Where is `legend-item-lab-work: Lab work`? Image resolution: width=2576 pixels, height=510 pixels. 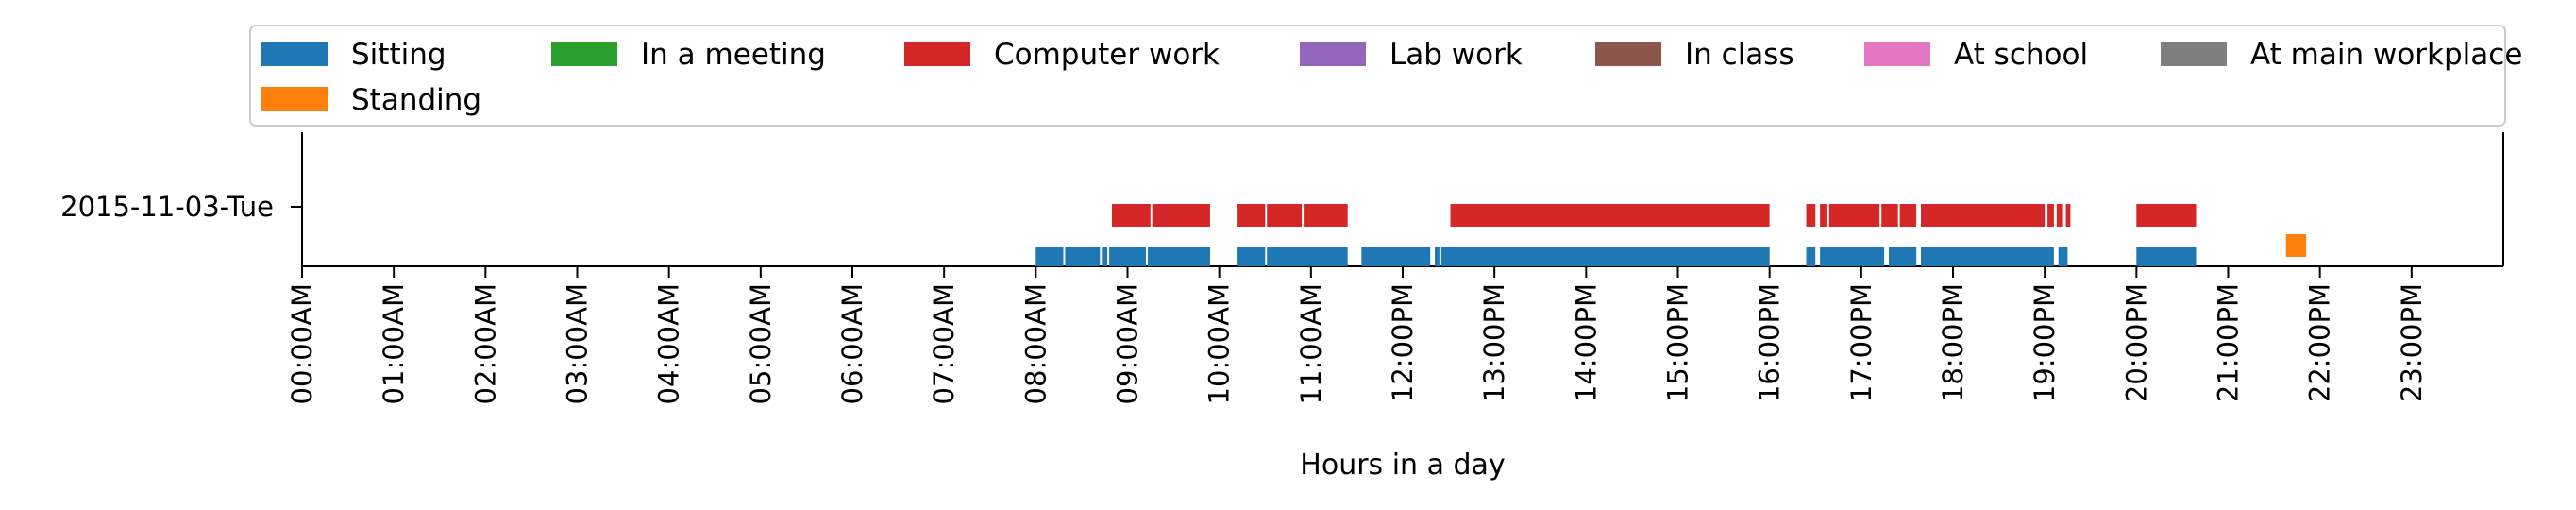 legend-item-lab-work: Lab work is located at coordinates (1411, 55).